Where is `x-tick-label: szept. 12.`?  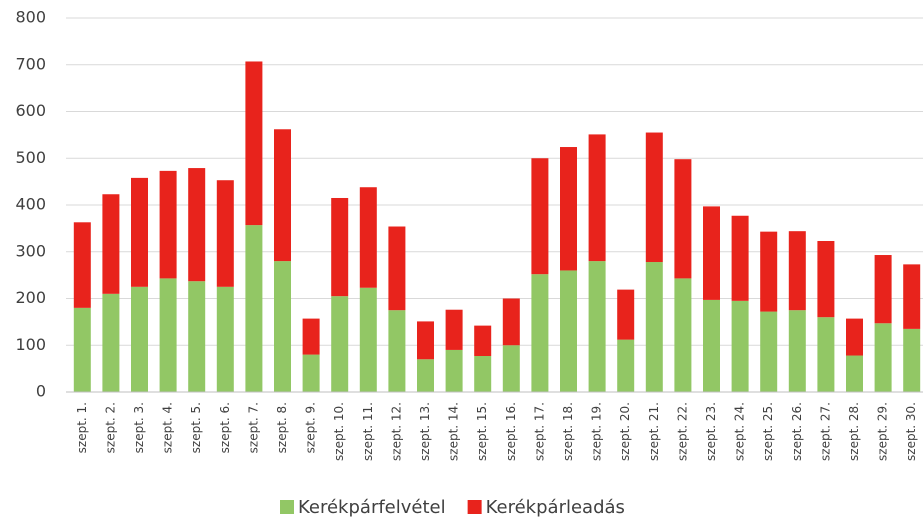 x-tick-label: szept. 12. is located at coordinates (396, 431).